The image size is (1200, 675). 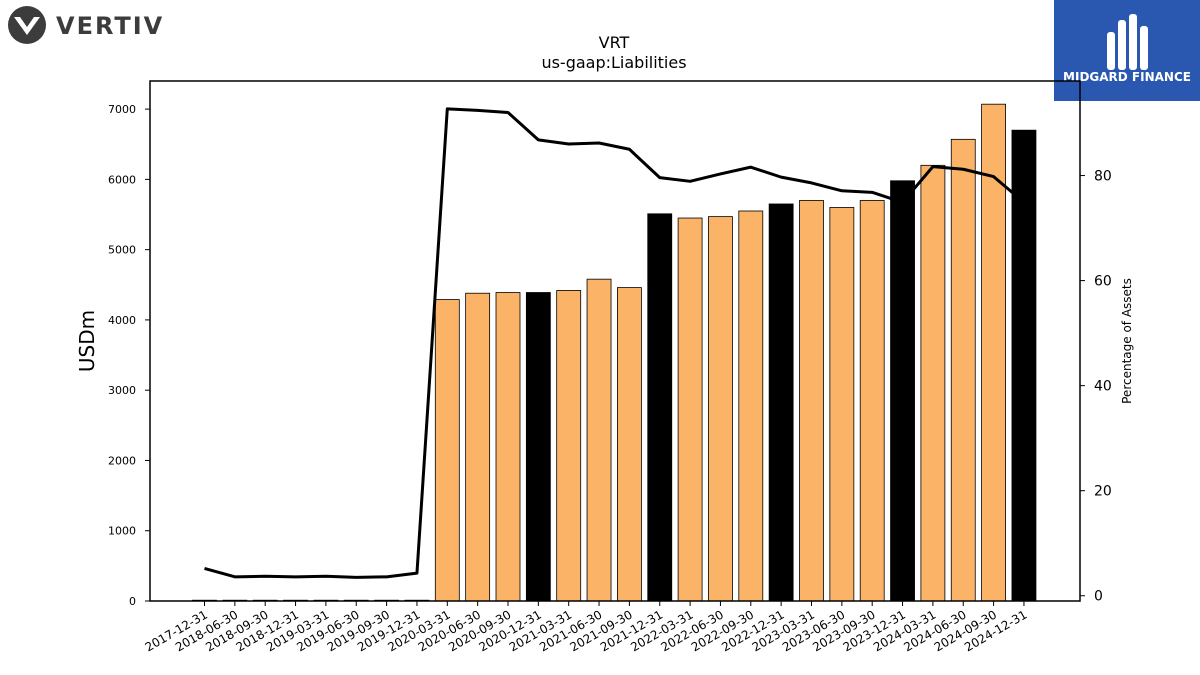 I want to click on y-tick-label: 0, so click(x=132, y=601).